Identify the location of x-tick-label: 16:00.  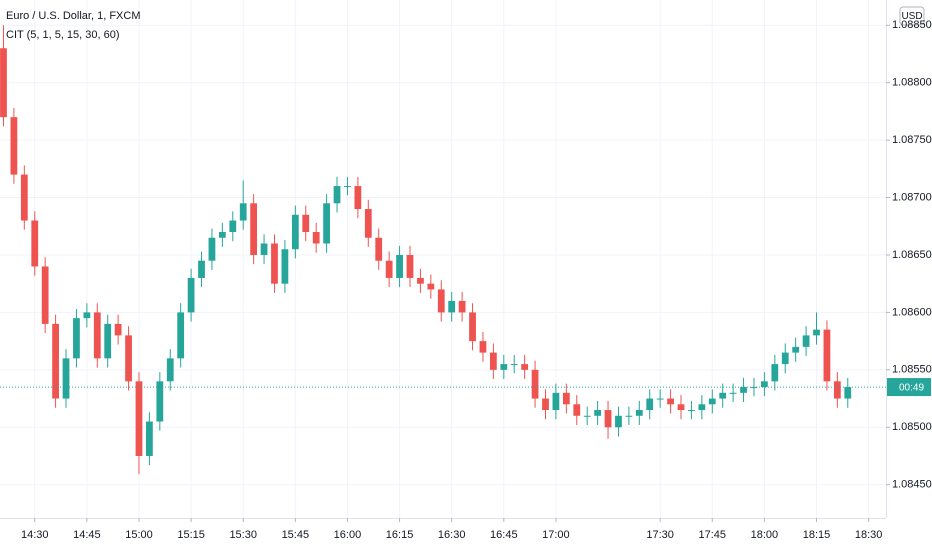
(348, 535).